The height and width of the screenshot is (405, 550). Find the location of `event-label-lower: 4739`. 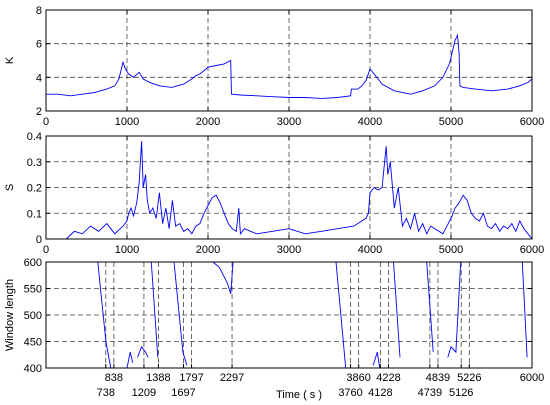

event-label-lower: 4739 is located at coordinates (430, 393).